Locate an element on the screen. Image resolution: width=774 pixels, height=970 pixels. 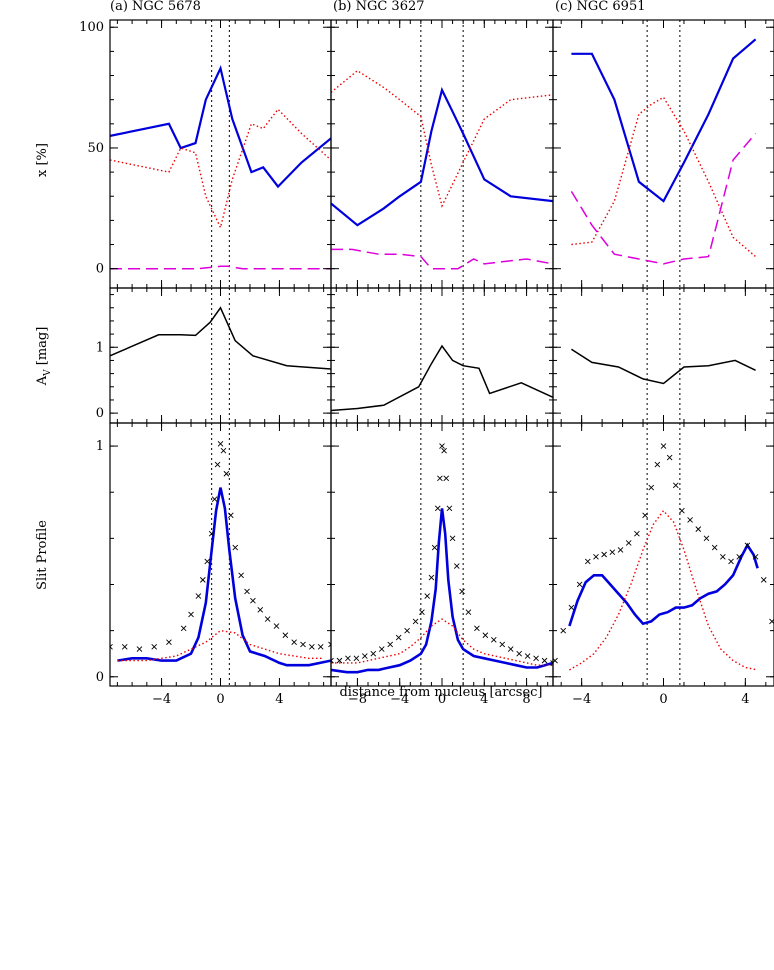
y-tick-label: 50 is located at coordinates (95, 148).